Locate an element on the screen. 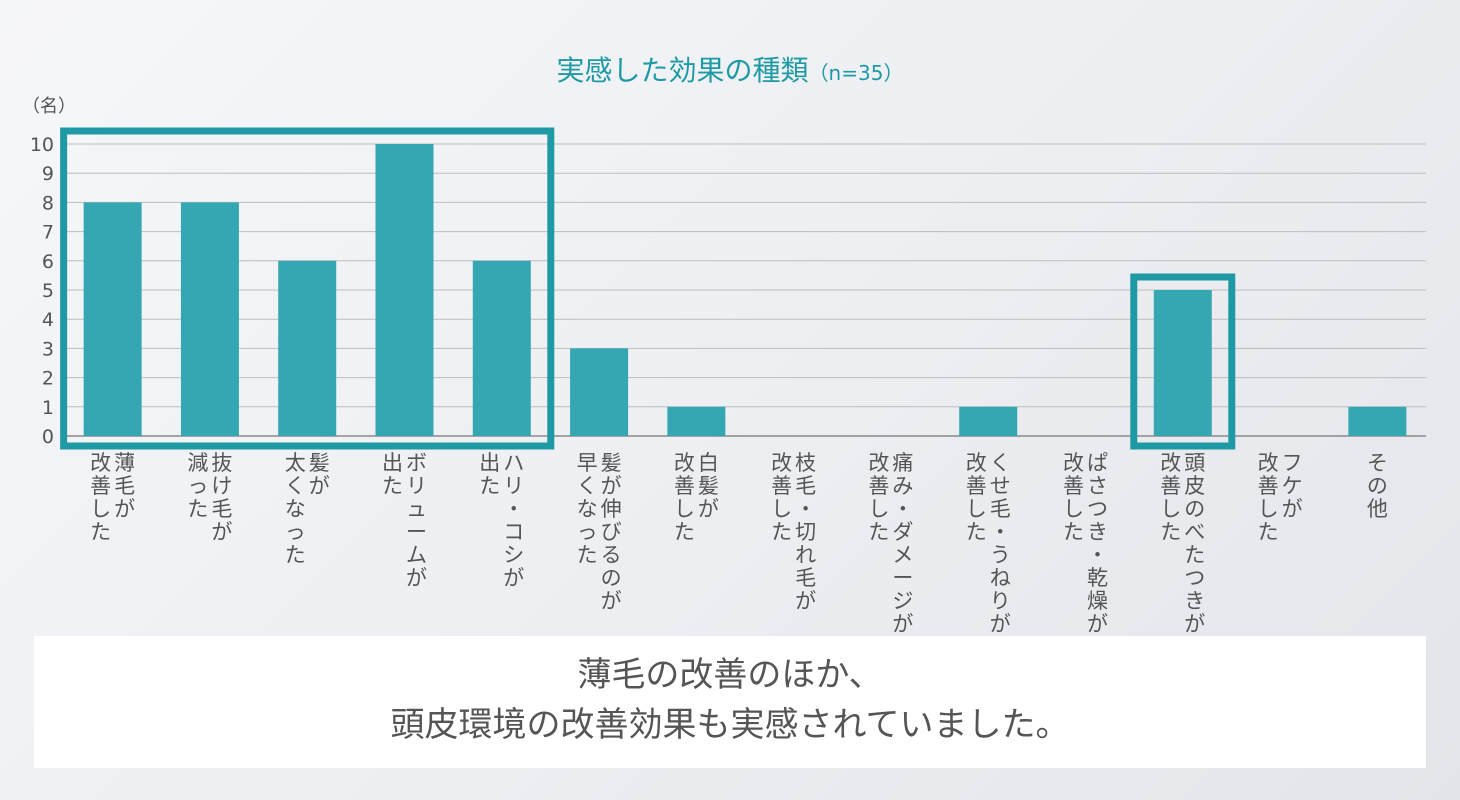 The height and width of the screenshot is (800, 1460). x-label-char: 燥 is located at coordinates (1097, 601).